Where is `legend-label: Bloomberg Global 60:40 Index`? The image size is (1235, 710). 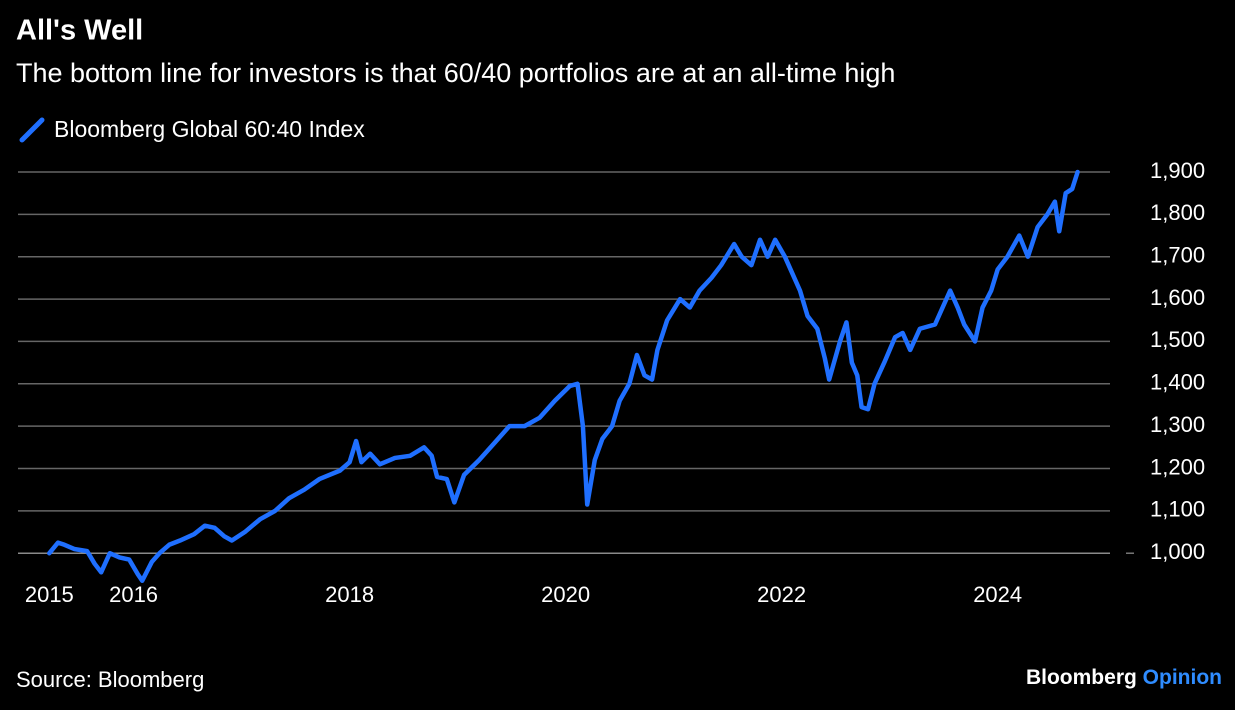 legend-label: Bloomberg Global 60:40 Index is located at coordinates (209, 129).